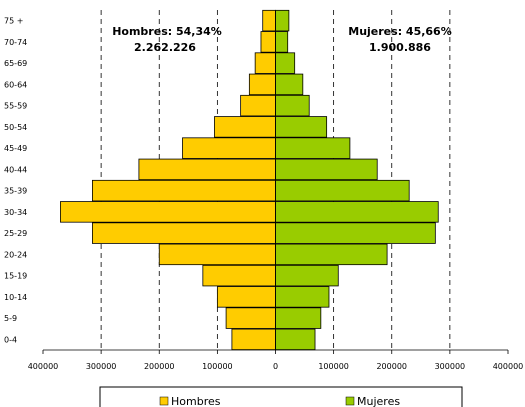 The width and height of the screenshot is (525, 407). I want to click on legend-label-mujeres: Mujeres, so click(378, 401).